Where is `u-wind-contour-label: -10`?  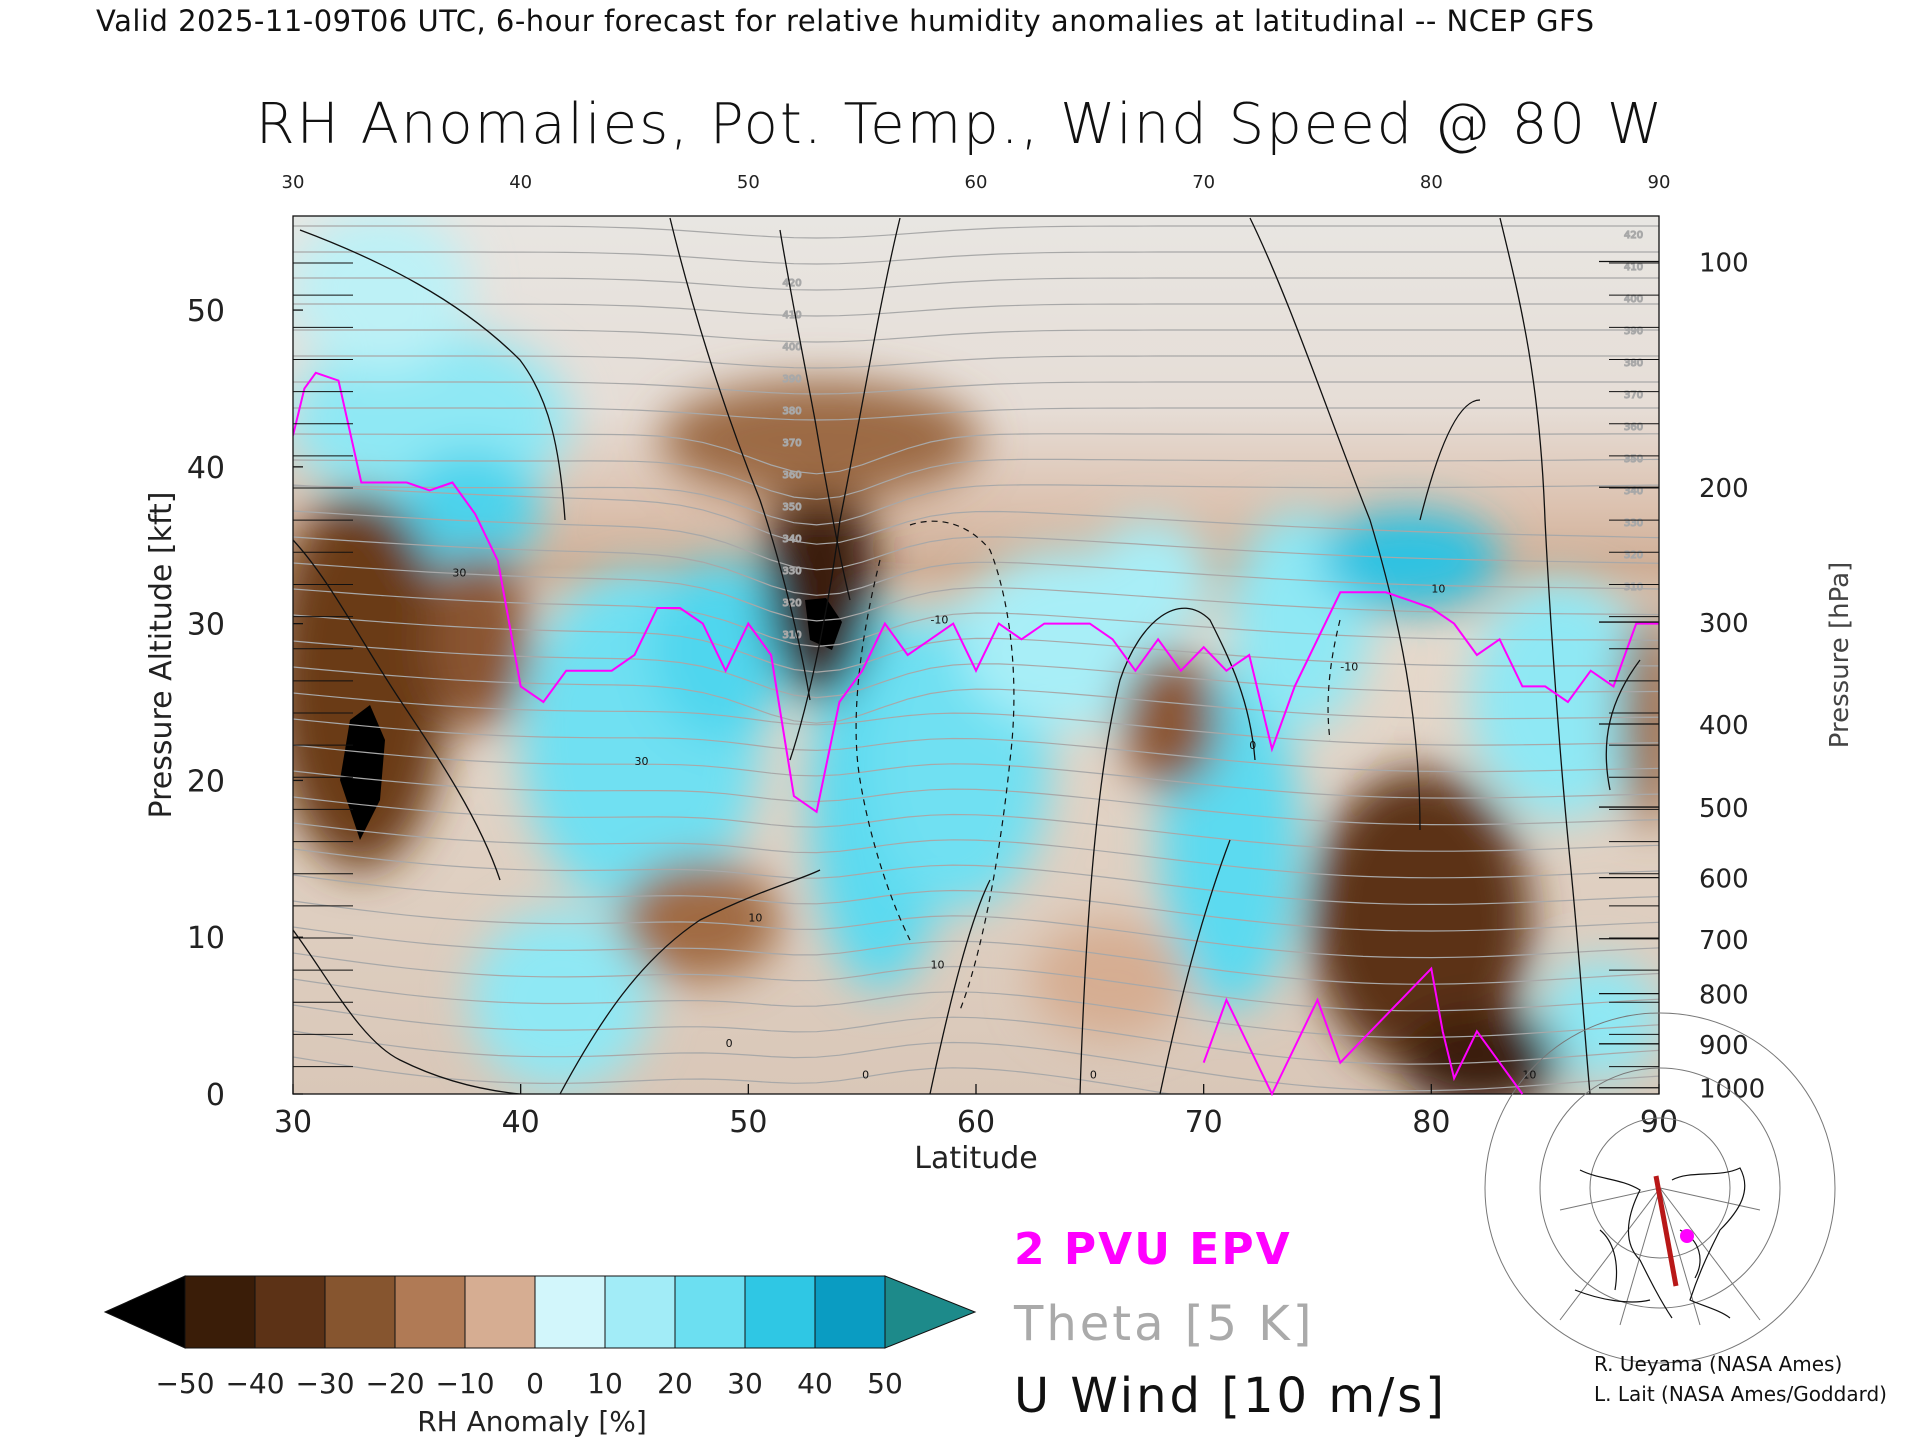 u-wind-contour-label: -10 is located at coordinates (939, 620).